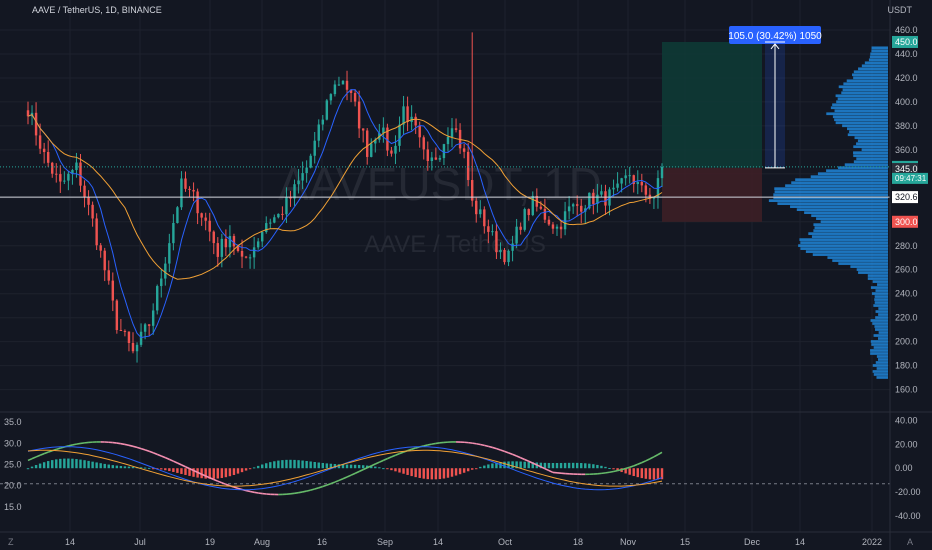 The image size is (932, 550). I want to click on horizontal-line, so click(445, 182).